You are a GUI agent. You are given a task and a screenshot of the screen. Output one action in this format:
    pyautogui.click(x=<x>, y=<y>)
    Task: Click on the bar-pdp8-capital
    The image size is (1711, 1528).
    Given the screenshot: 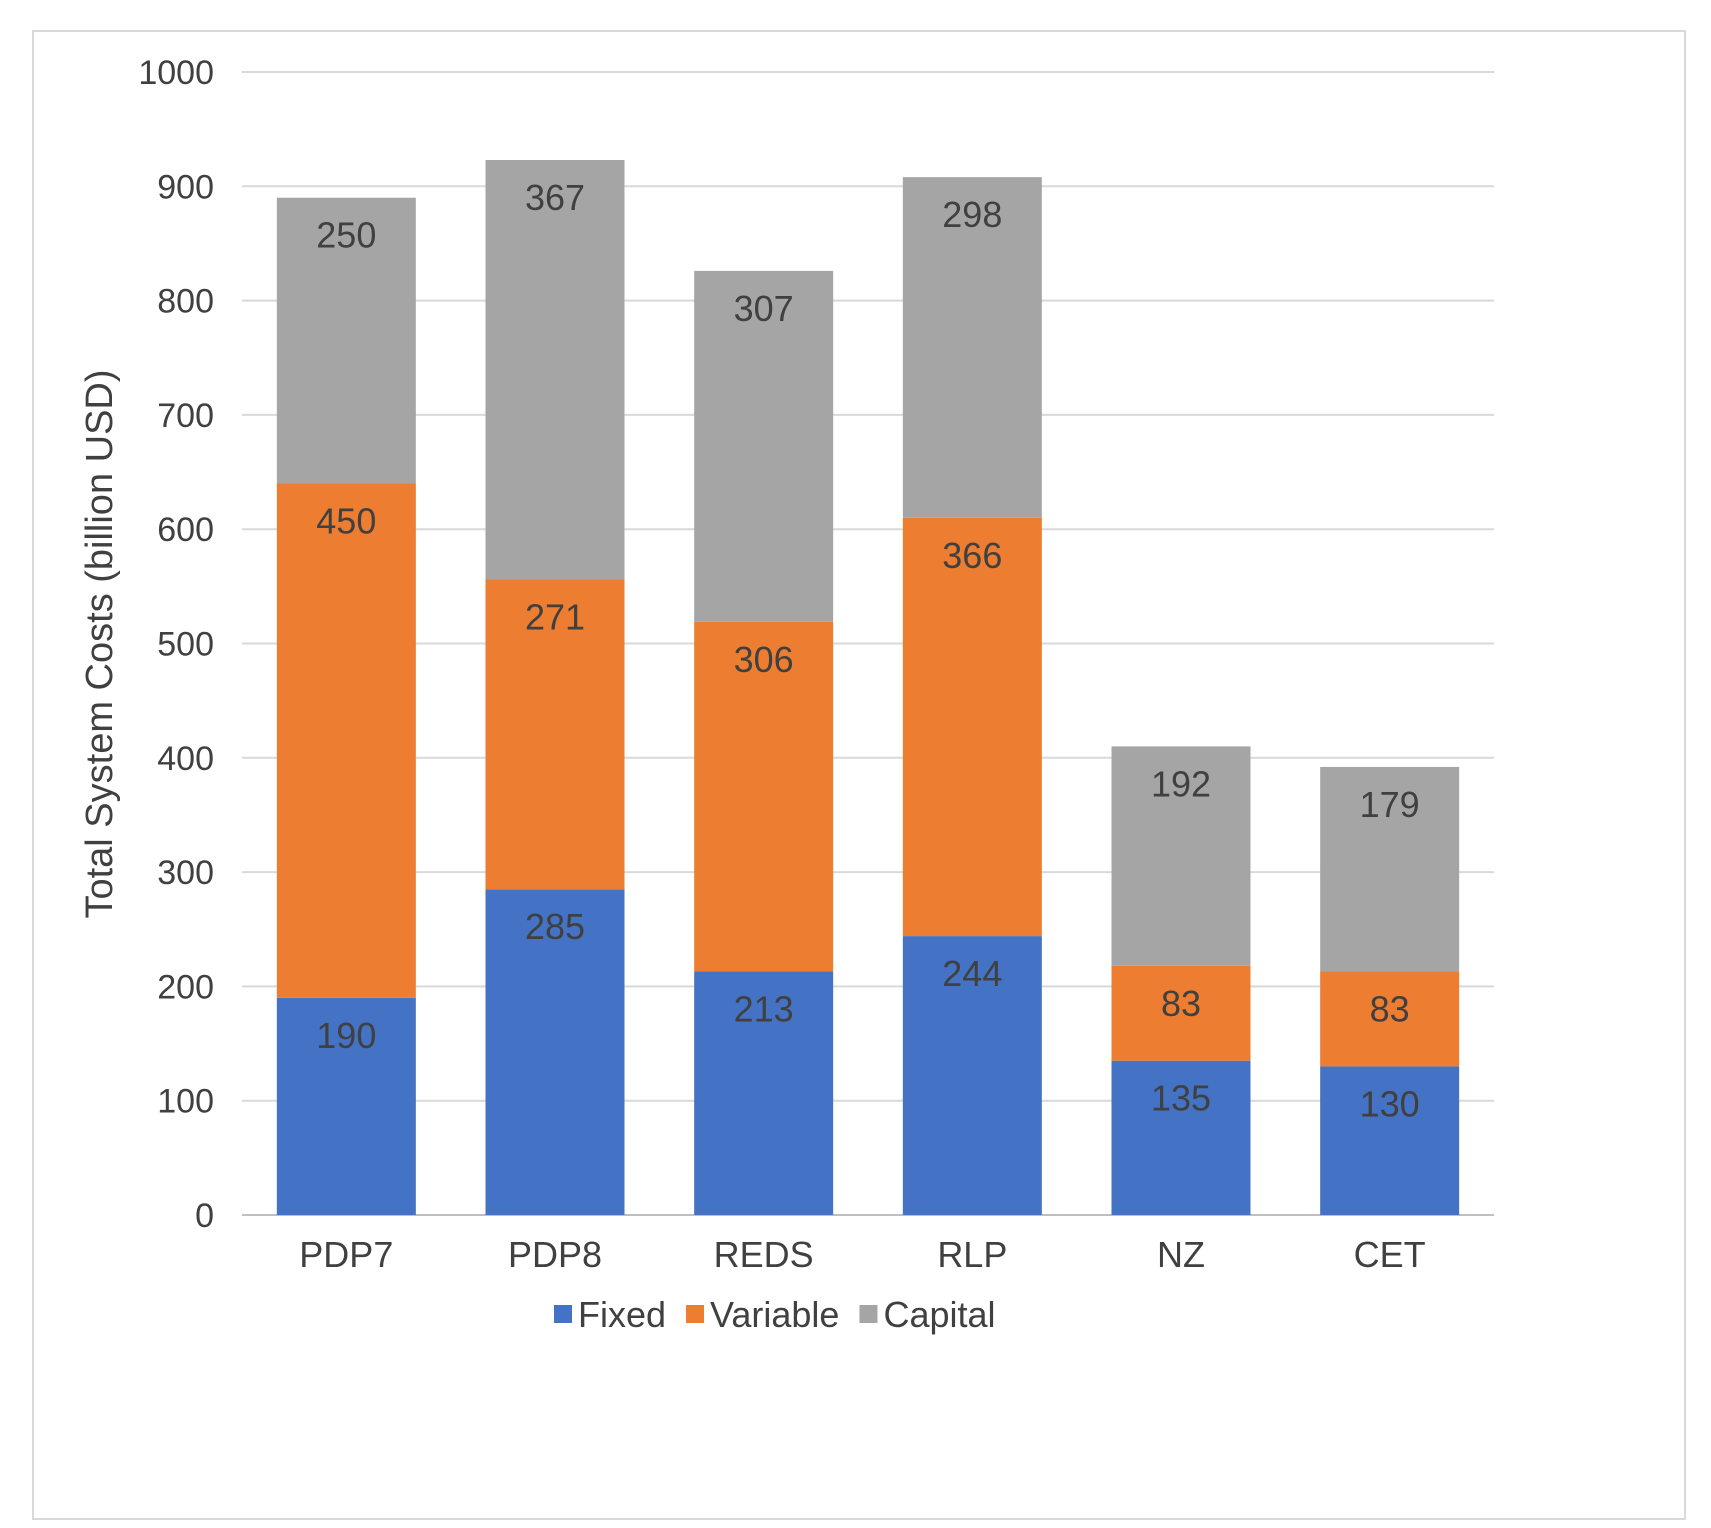 What is the action you would take?
    pyautogui.click(x=555, y=370)
    